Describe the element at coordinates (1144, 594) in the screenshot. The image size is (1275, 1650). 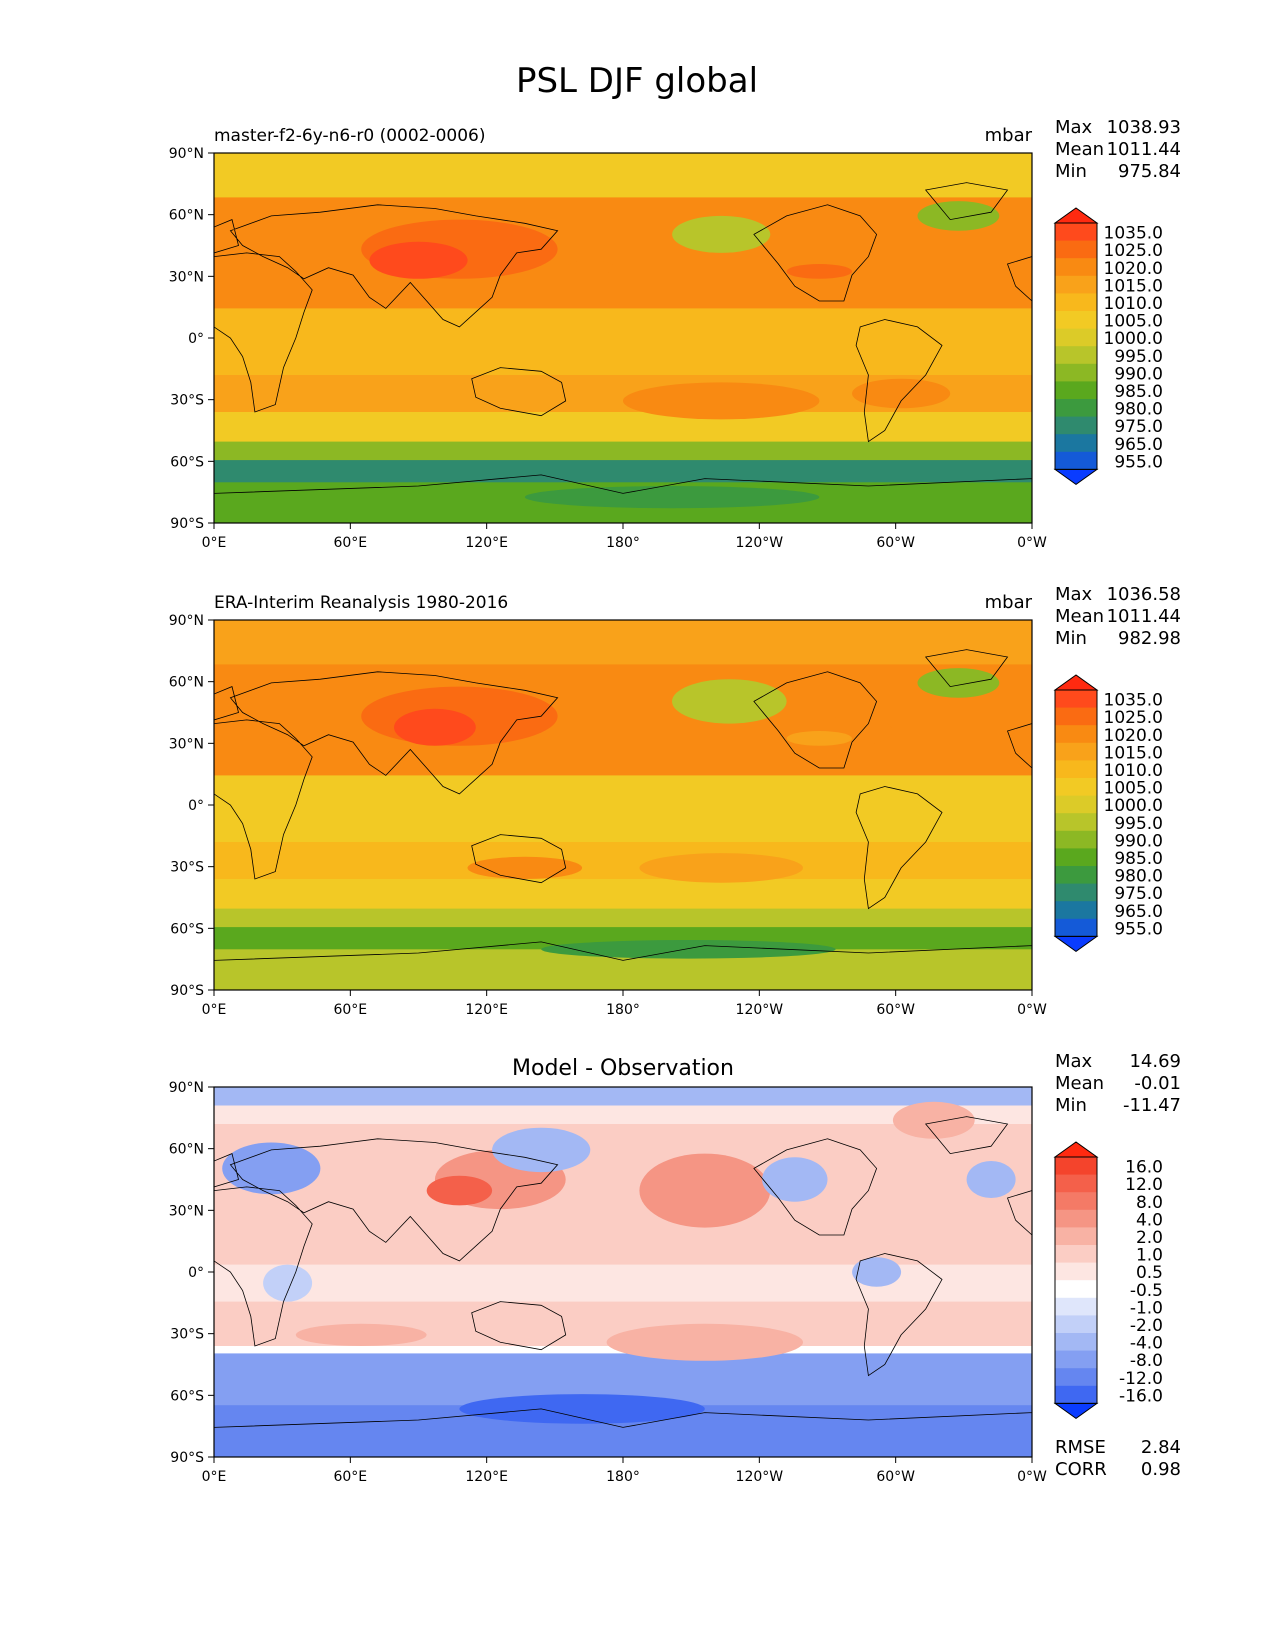
I see `stat-value: 1036.58` at that location.